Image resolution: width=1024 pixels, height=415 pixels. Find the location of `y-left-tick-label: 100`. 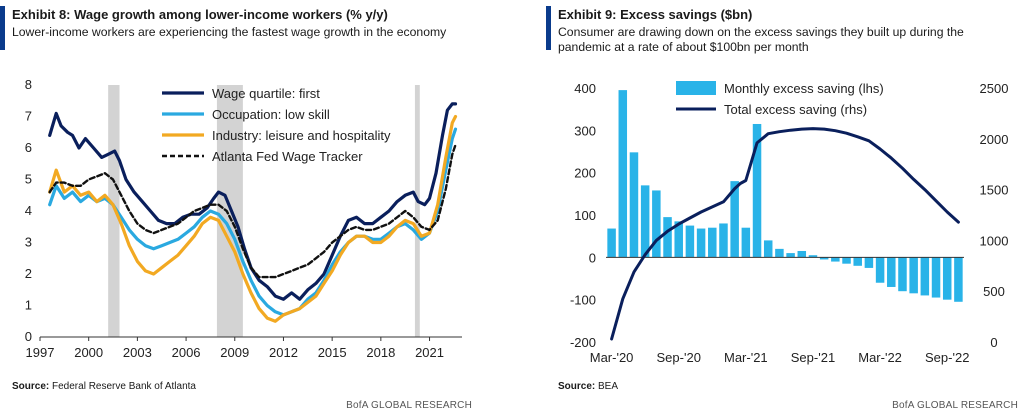

y-left-tick-label: 100 is located at coordinates (585, 215).